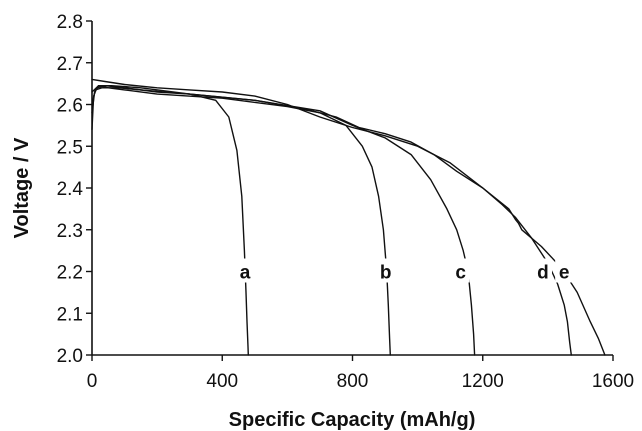  What do you see at coordinates (613, 381) in the screenshot?
I see `x-tick-label: 1600` at bounding box center [613, 381].